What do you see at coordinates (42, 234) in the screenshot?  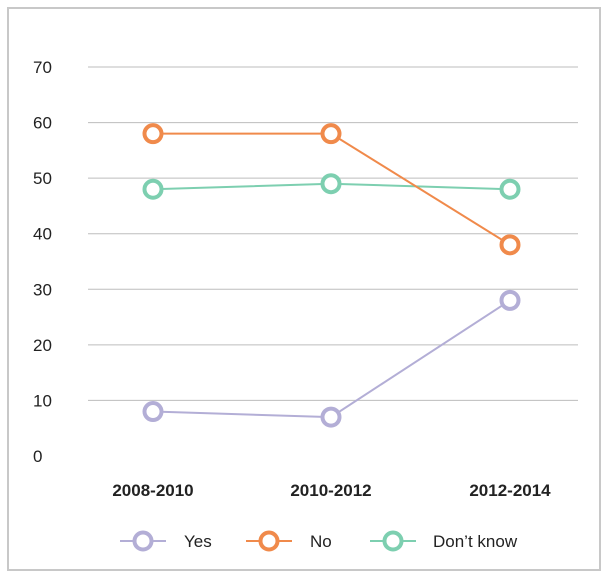 I see `y-tick-label: 40` at bounding box center [42, 234].